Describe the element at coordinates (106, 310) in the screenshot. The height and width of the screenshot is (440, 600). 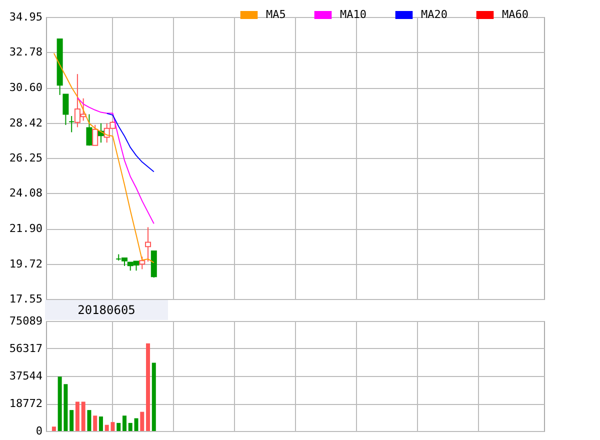
I see `text: 20180605` at that location.